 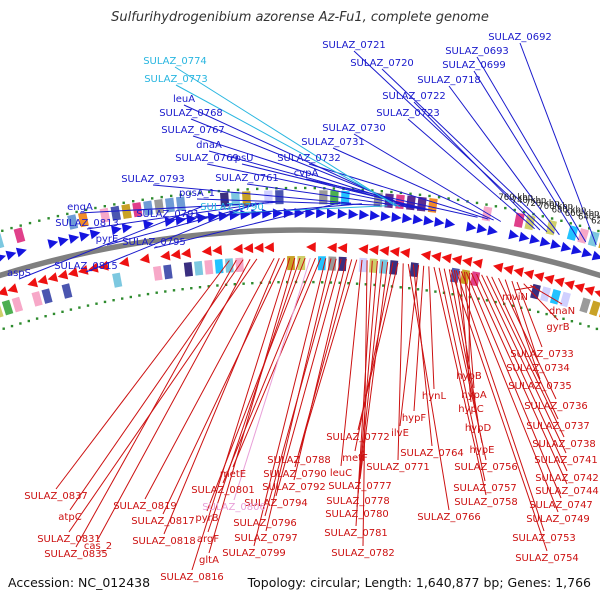 What do you see at coordinates (538, 368) in the screenshot?
I see `gene-label: SULAZ_0734` at bounding box center [538, 368].